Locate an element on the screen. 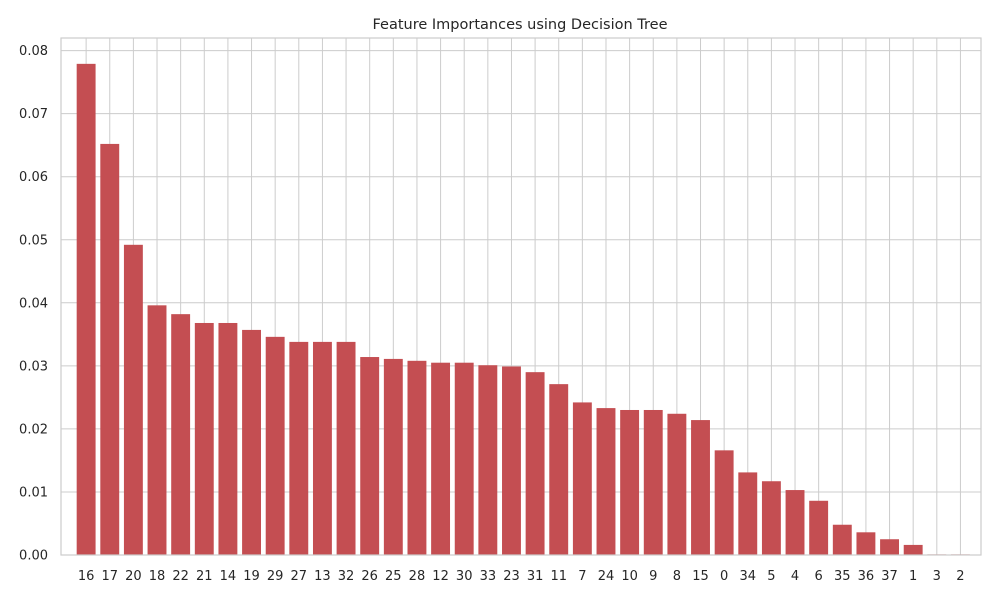 The height and width of the screenshot is (600, 1000). y-tick-label: 0.01 is located at coordinates (33, 492).